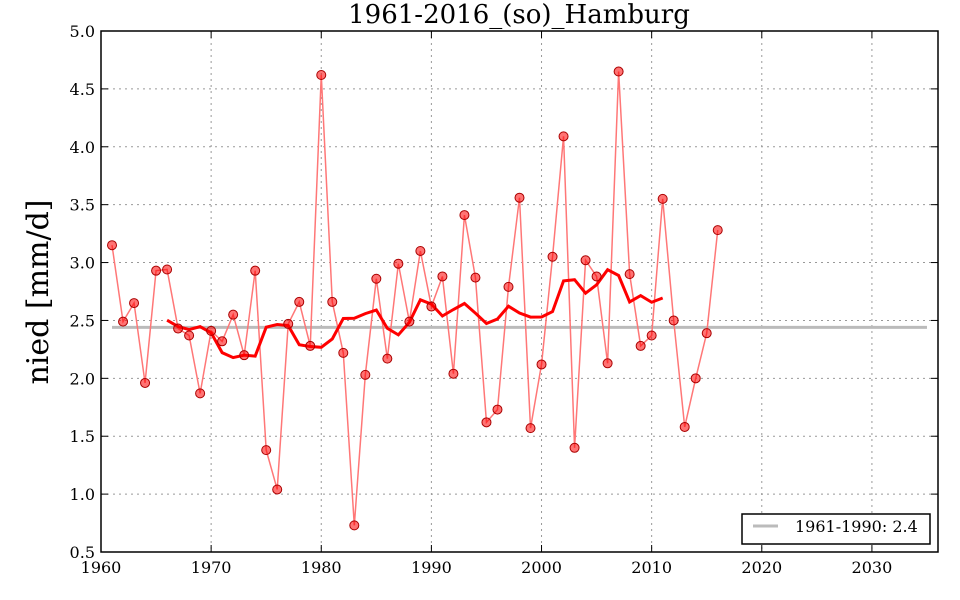 The height and width of the screenshot is (600, 960). I want to click on legend: 1961-1990: 2.4, so click(836, 529).